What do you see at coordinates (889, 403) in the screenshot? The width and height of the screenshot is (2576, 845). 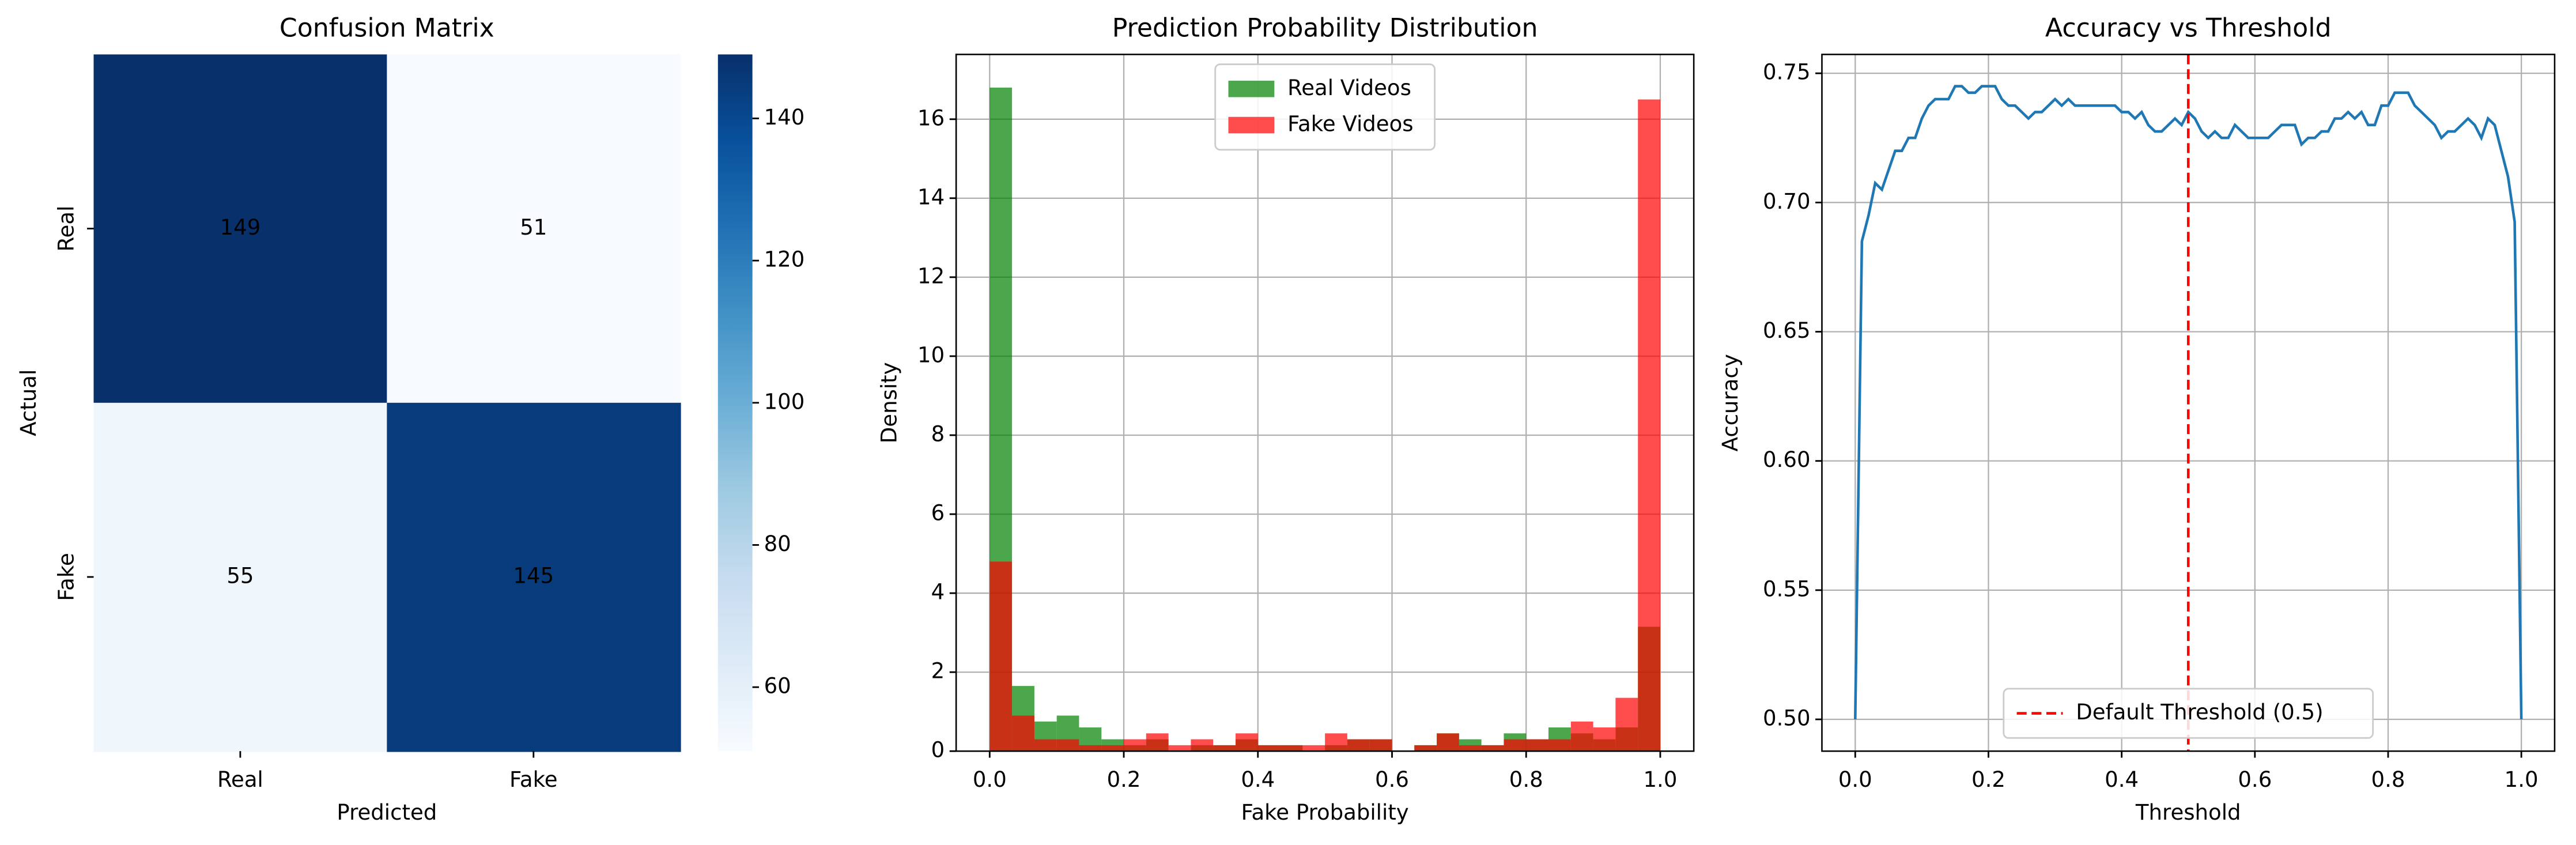 I see `y-axis-label: Density` at bounding box center [889, 403].